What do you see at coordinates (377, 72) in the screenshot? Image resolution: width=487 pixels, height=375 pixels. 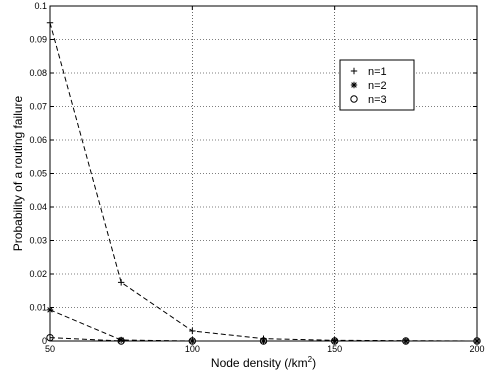 I see `legend-label: n=1` at bounding box center [377, 72].